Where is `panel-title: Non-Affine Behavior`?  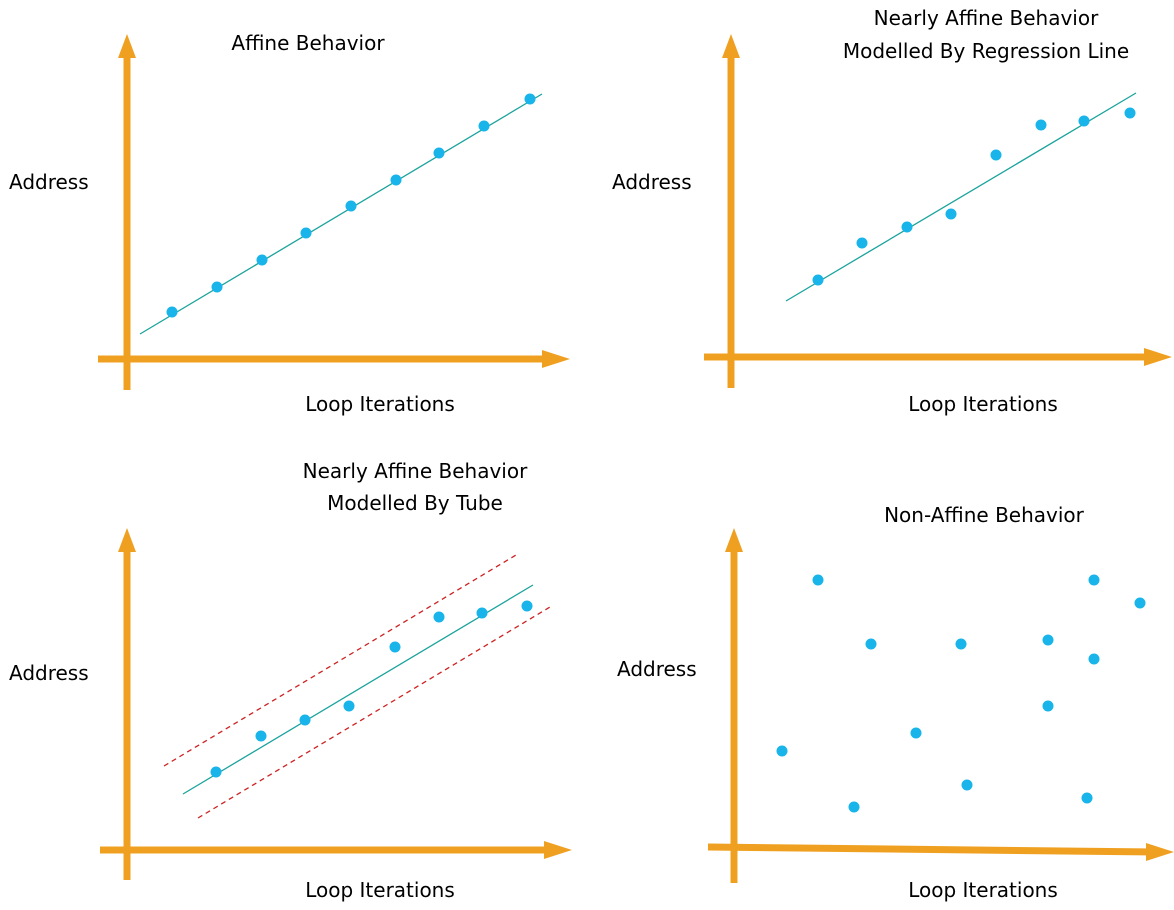 panel-title: Non-Affine Behavior is located at coordinates (984, 515).